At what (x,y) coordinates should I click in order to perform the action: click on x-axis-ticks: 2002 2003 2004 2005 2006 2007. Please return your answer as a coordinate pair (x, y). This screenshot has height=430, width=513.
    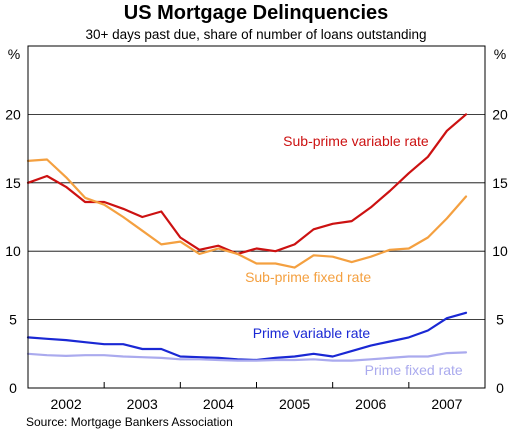
    Looking at the image, I should click on (256, 397).